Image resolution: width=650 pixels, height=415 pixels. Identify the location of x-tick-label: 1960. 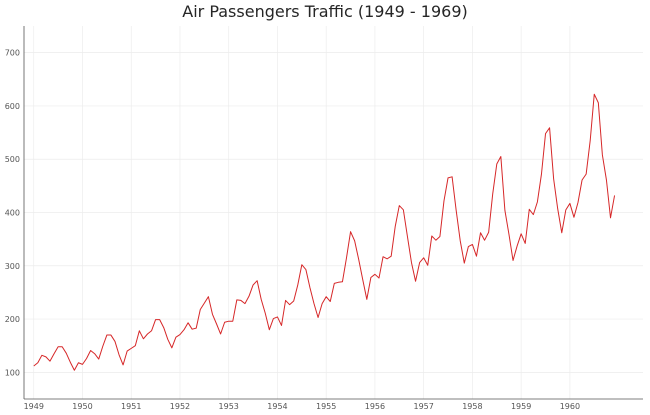
(570, 406).